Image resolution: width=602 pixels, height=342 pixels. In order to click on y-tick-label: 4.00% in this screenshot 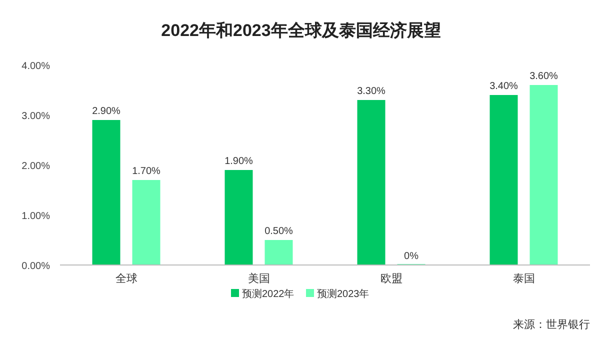, I will do `click(36, 66)`.